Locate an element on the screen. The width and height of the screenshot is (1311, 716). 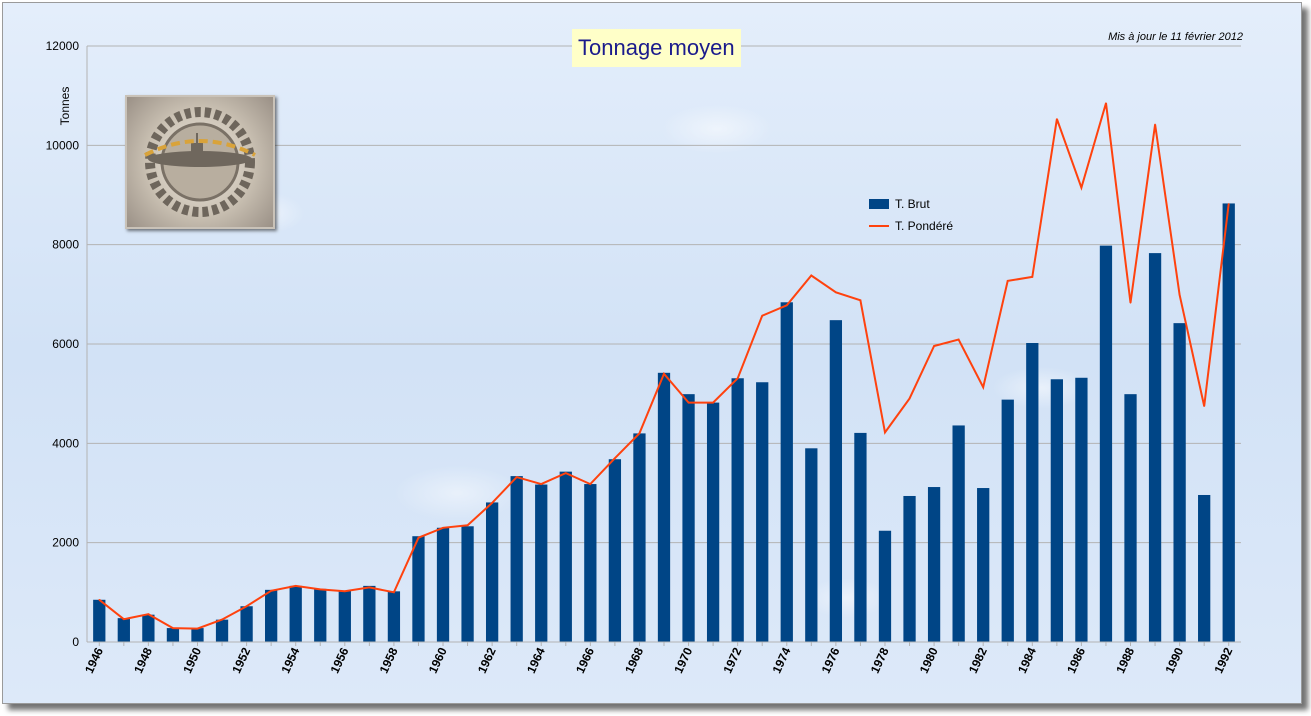
bar-1963 is located at coordinates (516, 559).